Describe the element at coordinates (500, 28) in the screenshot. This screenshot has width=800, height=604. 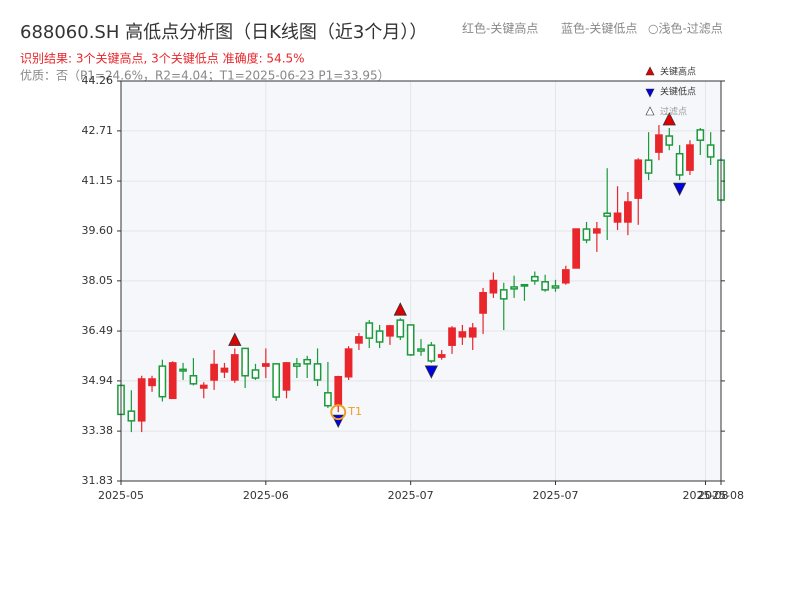
I see `header-legend: 红色-关键高点` at that location.